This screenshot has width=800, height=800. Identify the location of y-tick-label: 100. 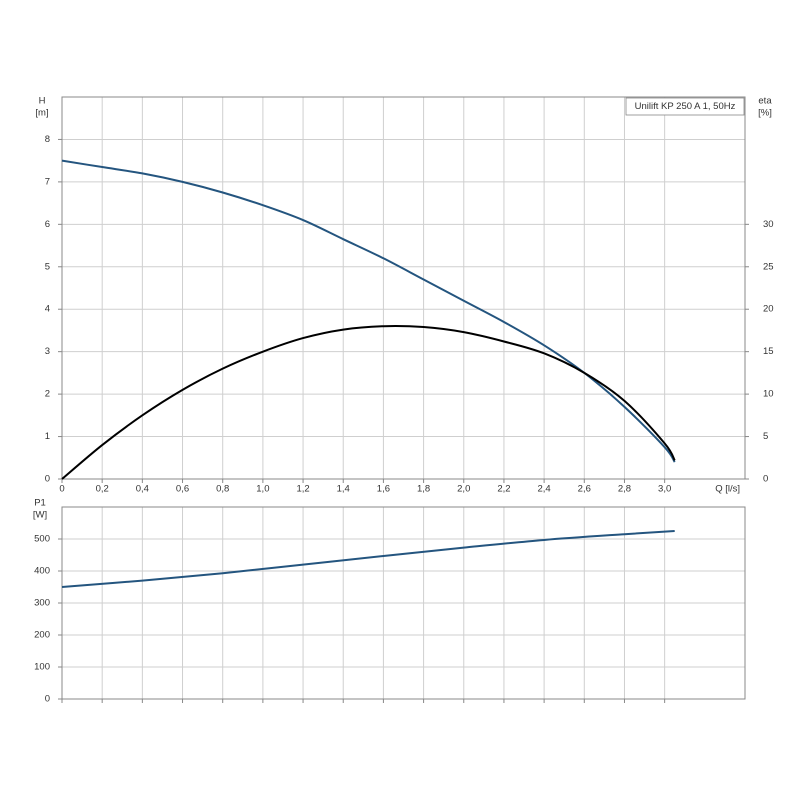
(42, 667).